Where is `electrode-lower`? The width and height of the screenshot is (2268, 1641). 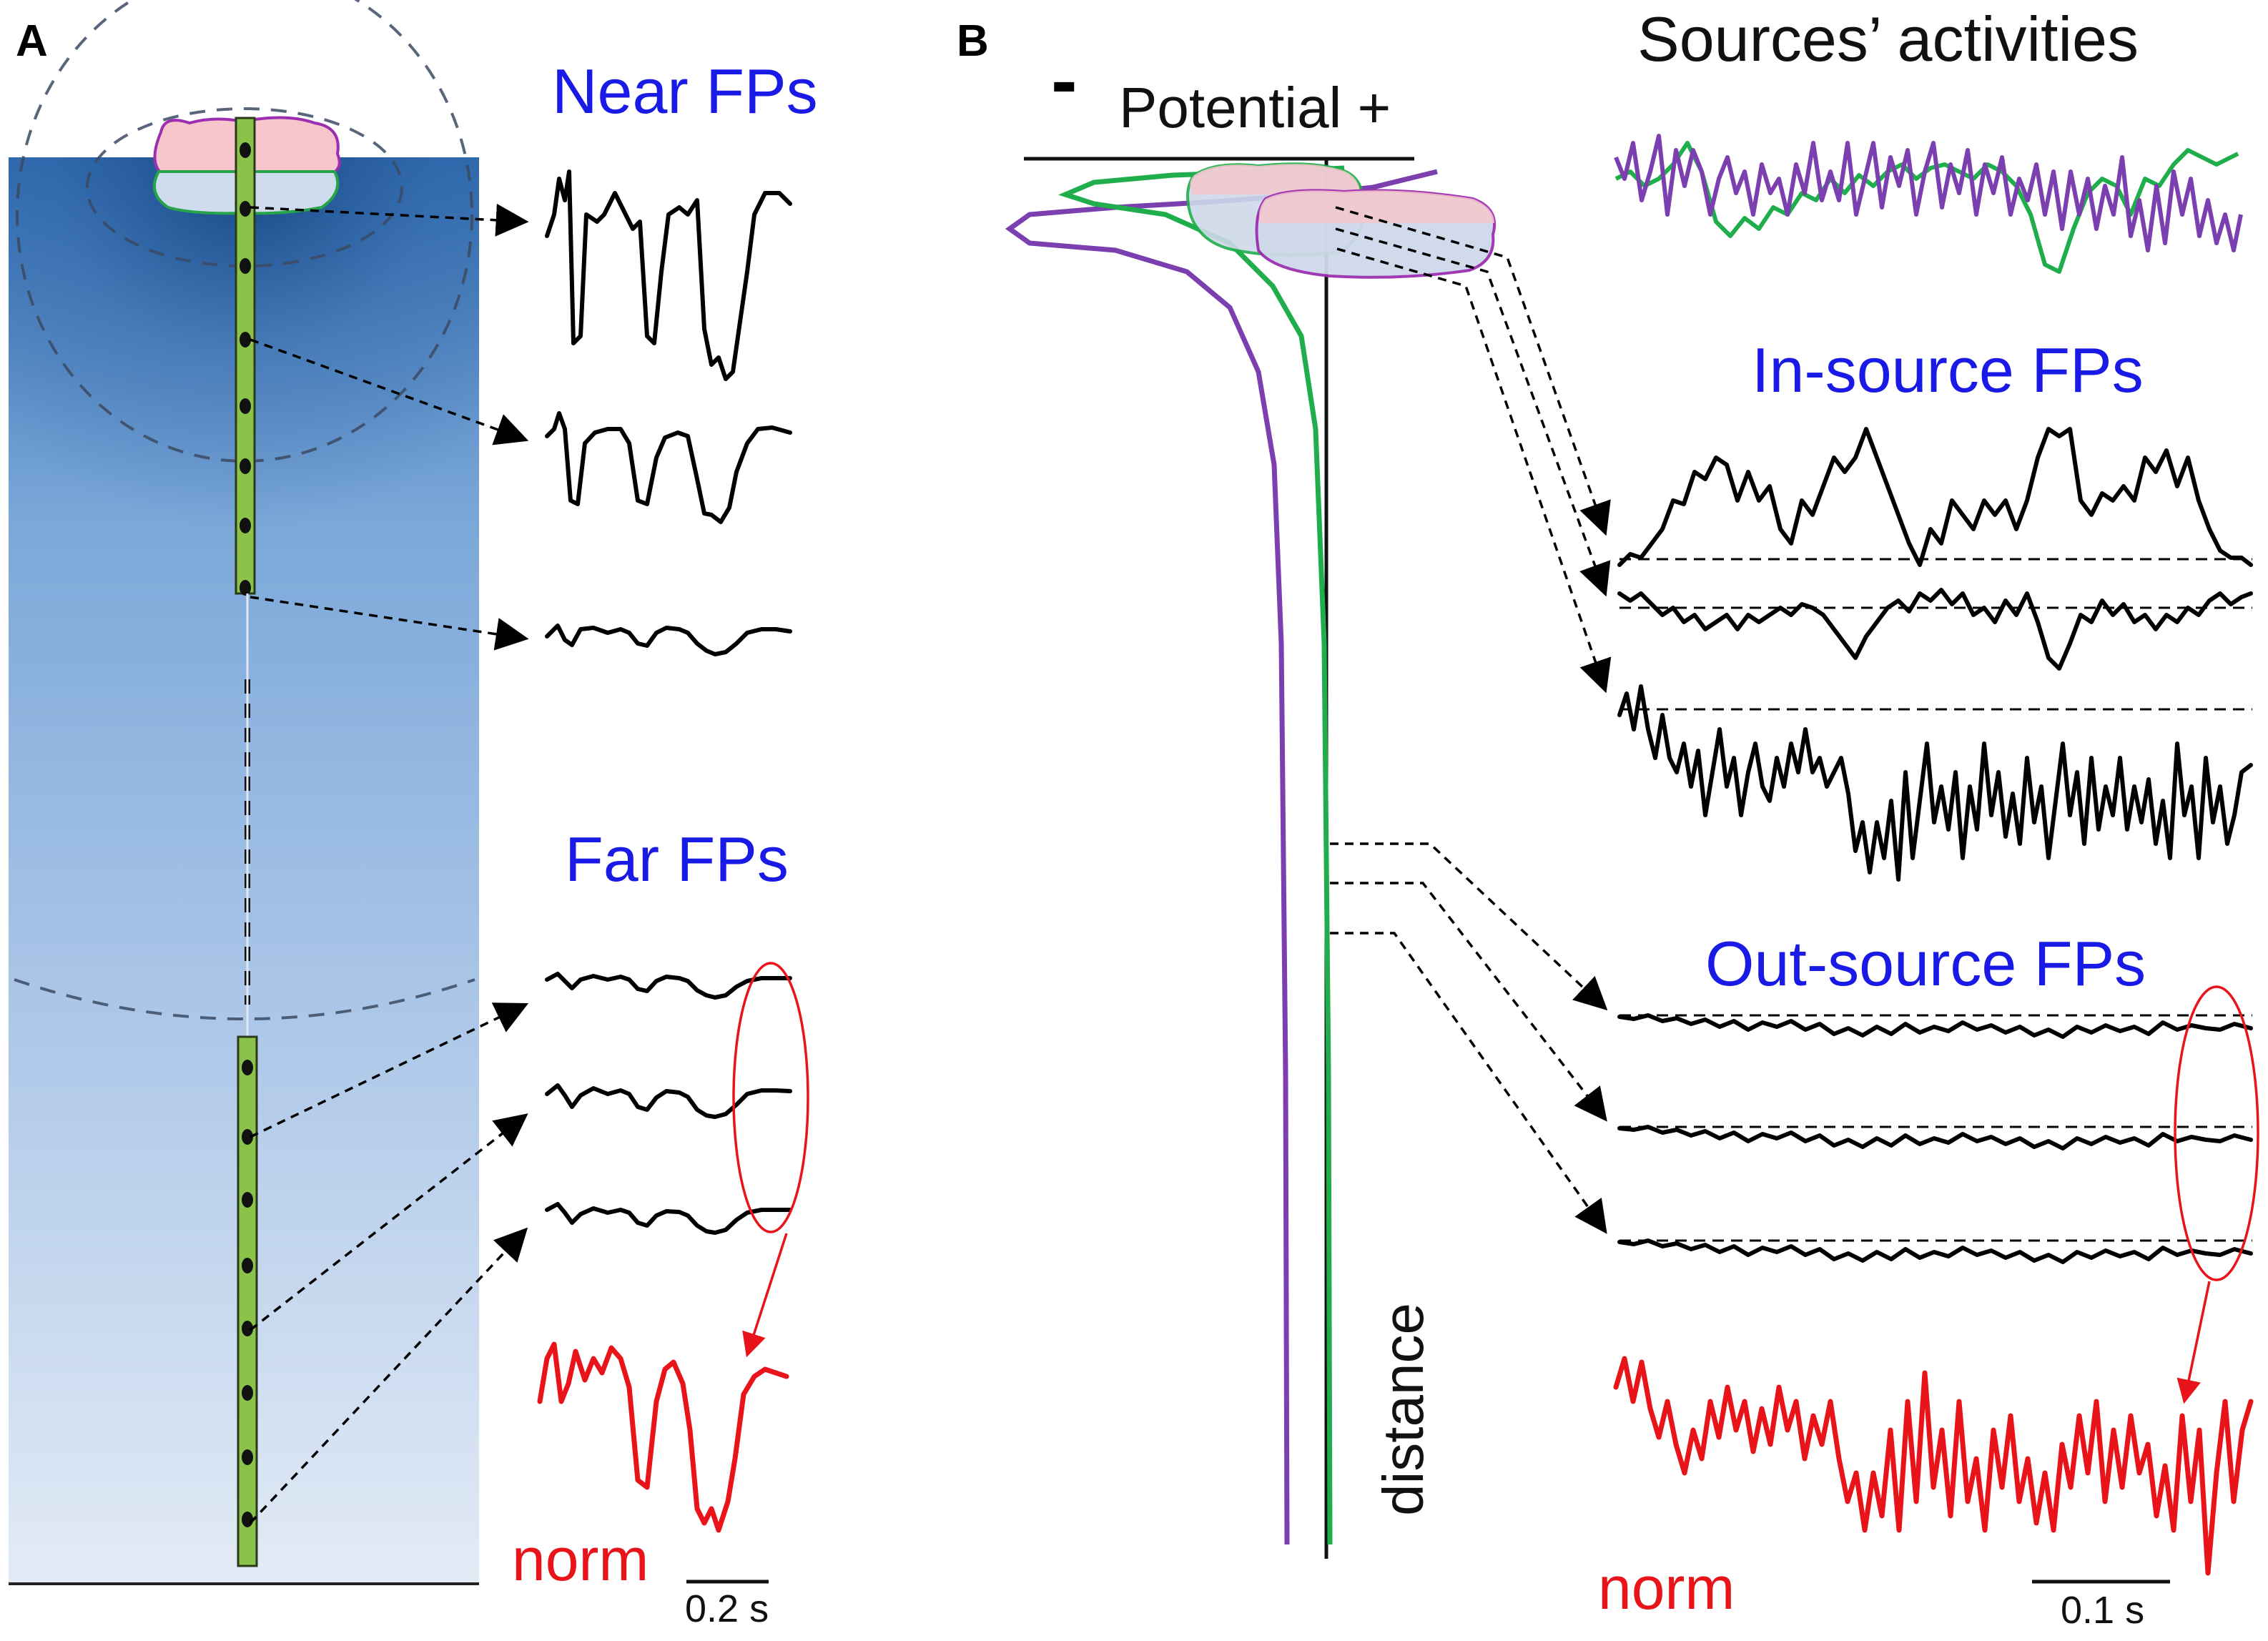
electrode-lower is located at coordinates (247, 1301).